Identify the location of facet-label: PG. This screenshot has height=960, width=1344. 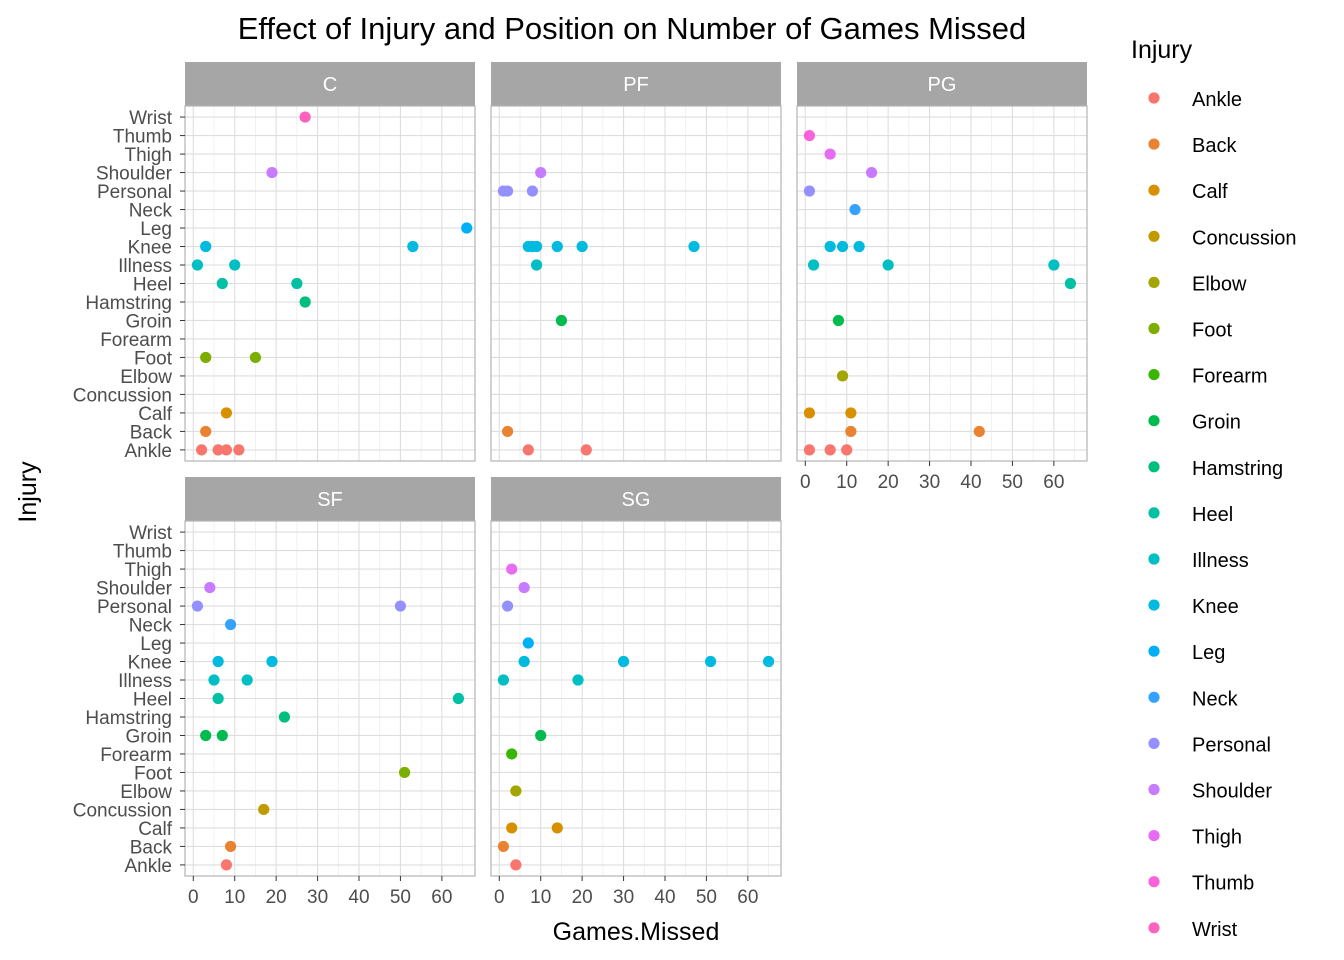
(942, 85).